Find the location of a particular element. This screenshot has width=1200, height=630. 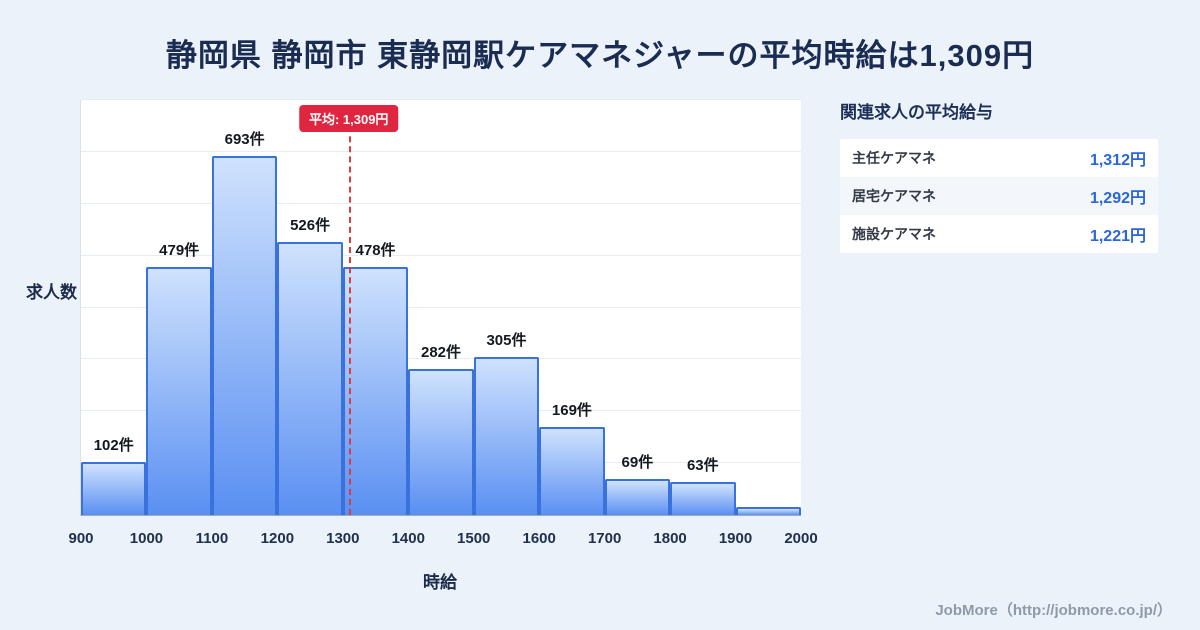

panel-title: 関連求人の平均給与 is located at coordinates (916, 112).